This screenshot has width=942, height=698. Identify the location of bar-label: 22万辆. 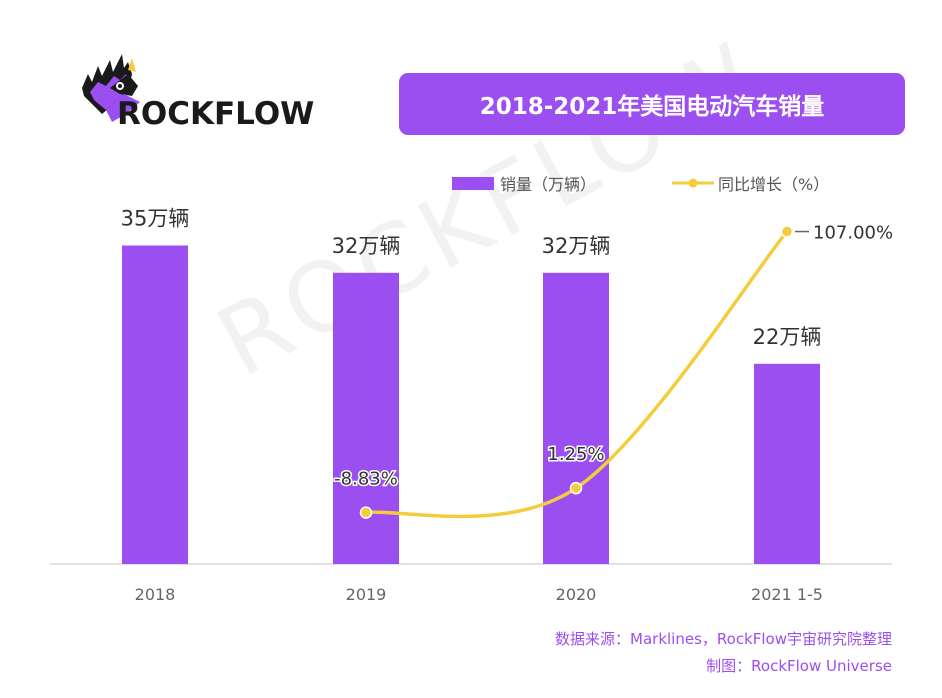
(787, 337).